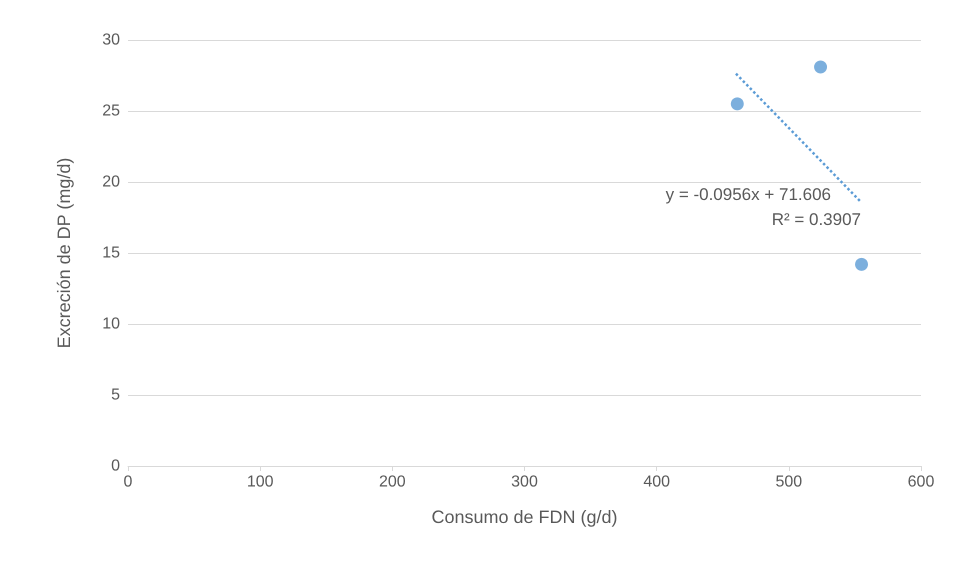 Image resolution: width=957 pixels, height=580 pixels. Describe the element at coordinates (260, 482) in the screenshot. I see `x-tick-label: 100` at that location.